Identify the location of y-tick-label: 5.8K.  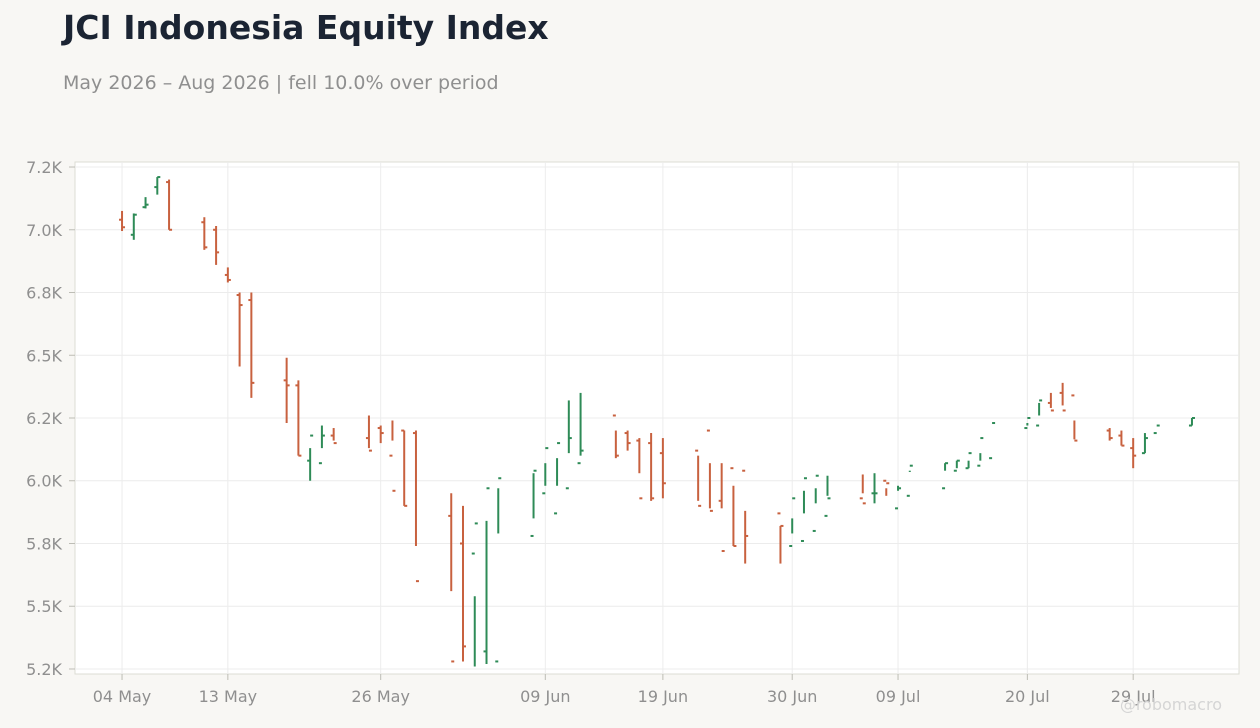
(44, 543).